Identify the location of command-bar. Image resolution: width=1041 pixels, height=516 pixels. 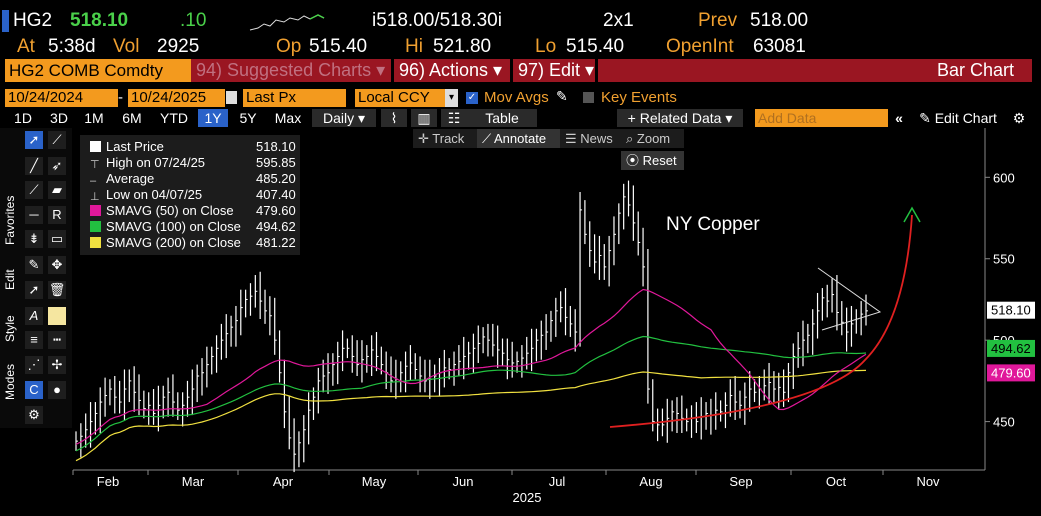
(611, 70).